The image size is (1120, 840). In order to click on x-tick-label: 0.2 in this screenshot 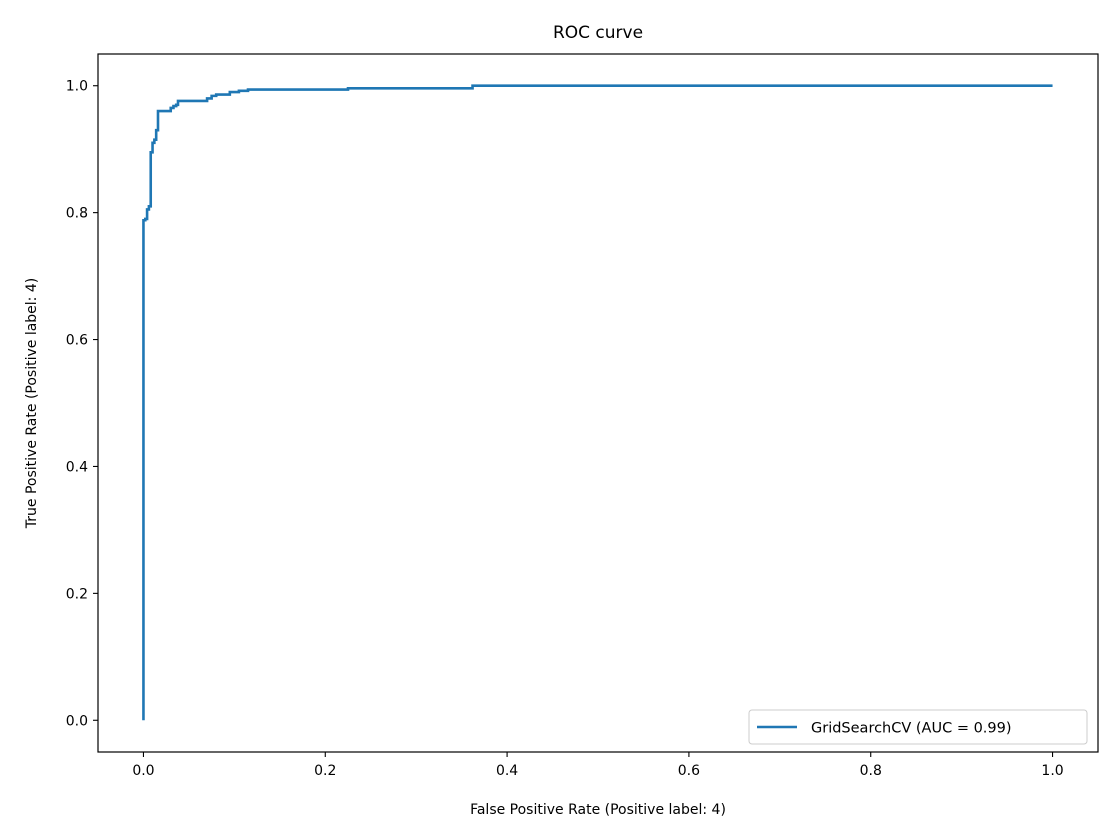, I will do `click(325, 771)`.